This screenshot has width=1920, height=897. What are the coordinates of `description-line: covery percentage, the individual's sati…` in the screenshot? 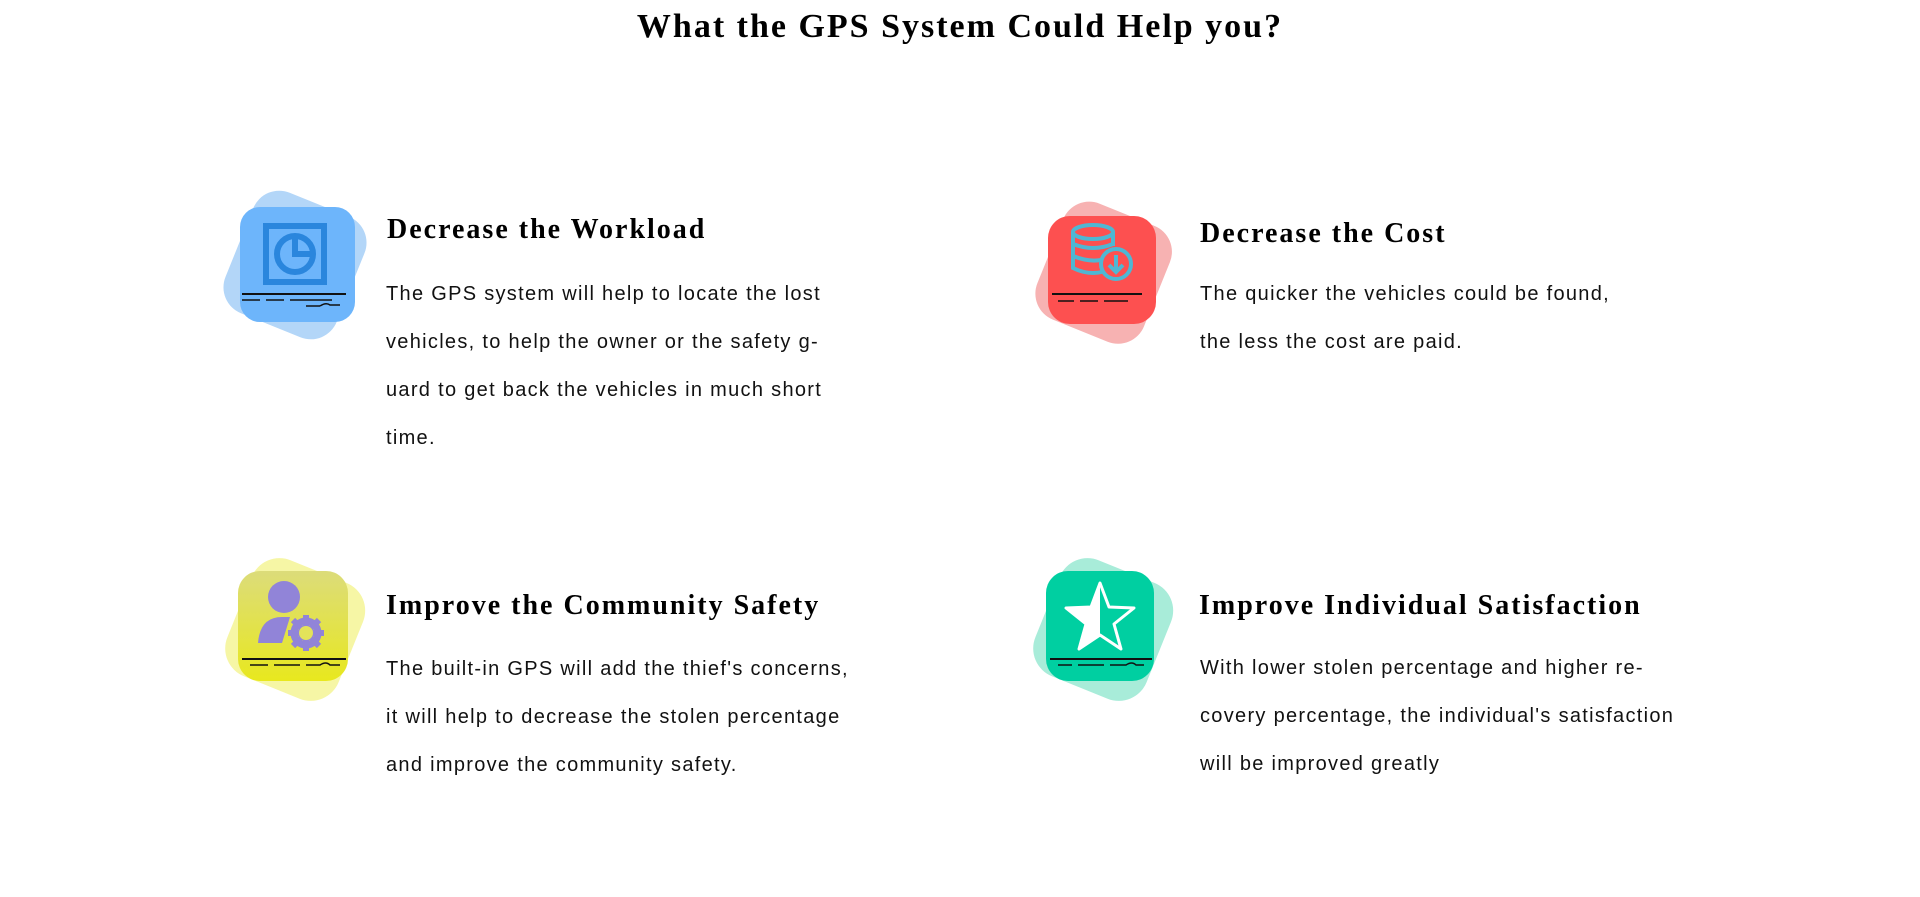 It's located at (1437, 716).